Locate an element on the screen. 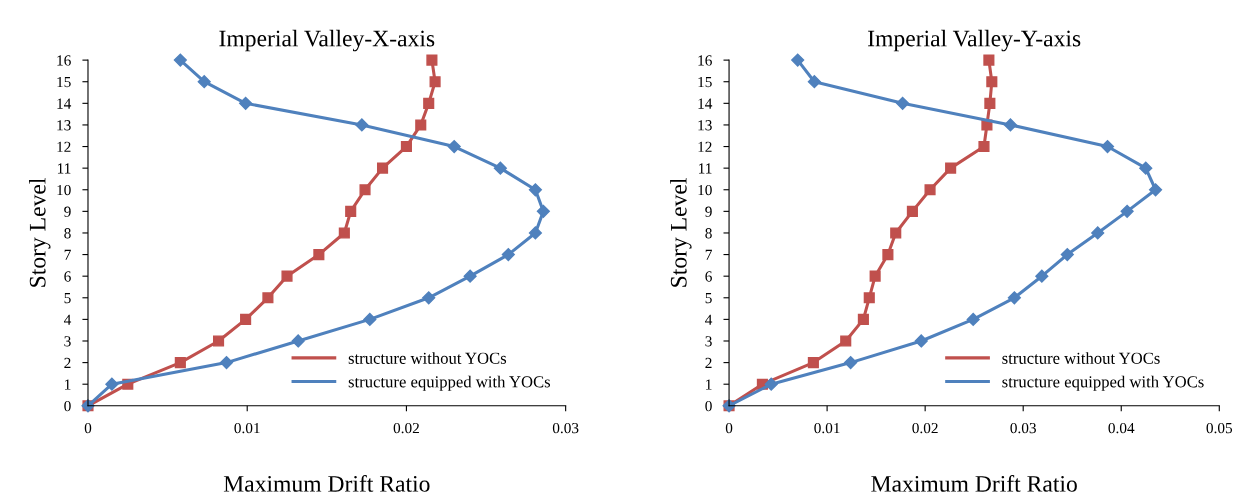 The width and height of the screenshot is (1257, 501). chart-title: Imperial Valley-Y-axis is located at coordinates (974, 40).